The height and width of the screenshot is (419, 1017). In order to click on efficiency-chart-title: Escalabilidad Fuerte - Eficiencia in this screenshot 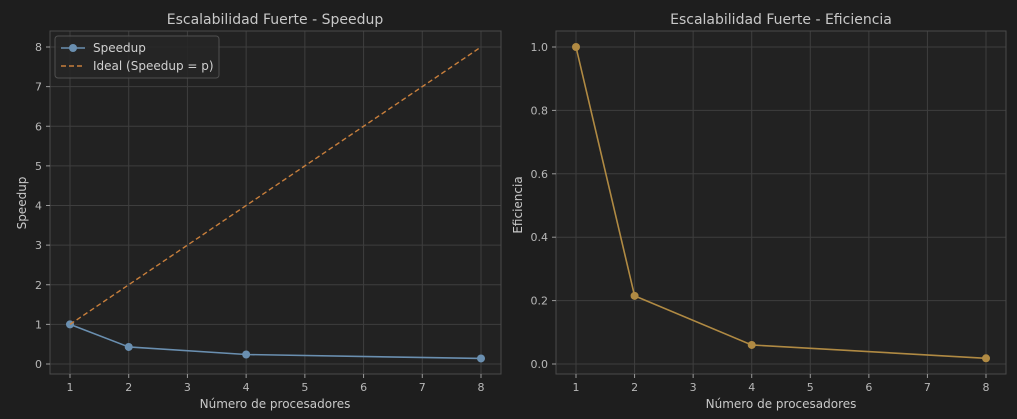, I will do `click(781, 20)`.